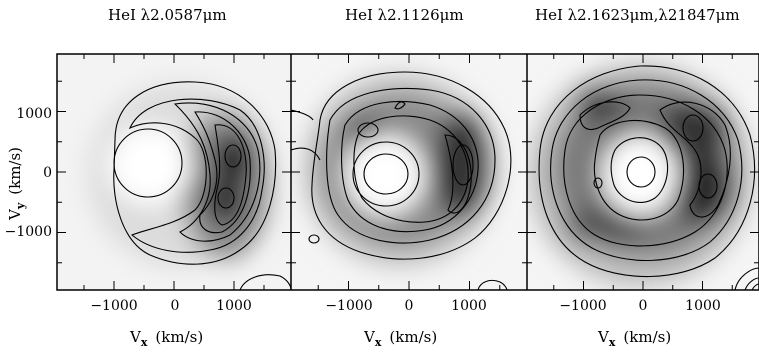  Describe the element at coordinates (167, 15) in the screenshot. I see `panel-1-title: HeI λ2.0587μm` at that location.